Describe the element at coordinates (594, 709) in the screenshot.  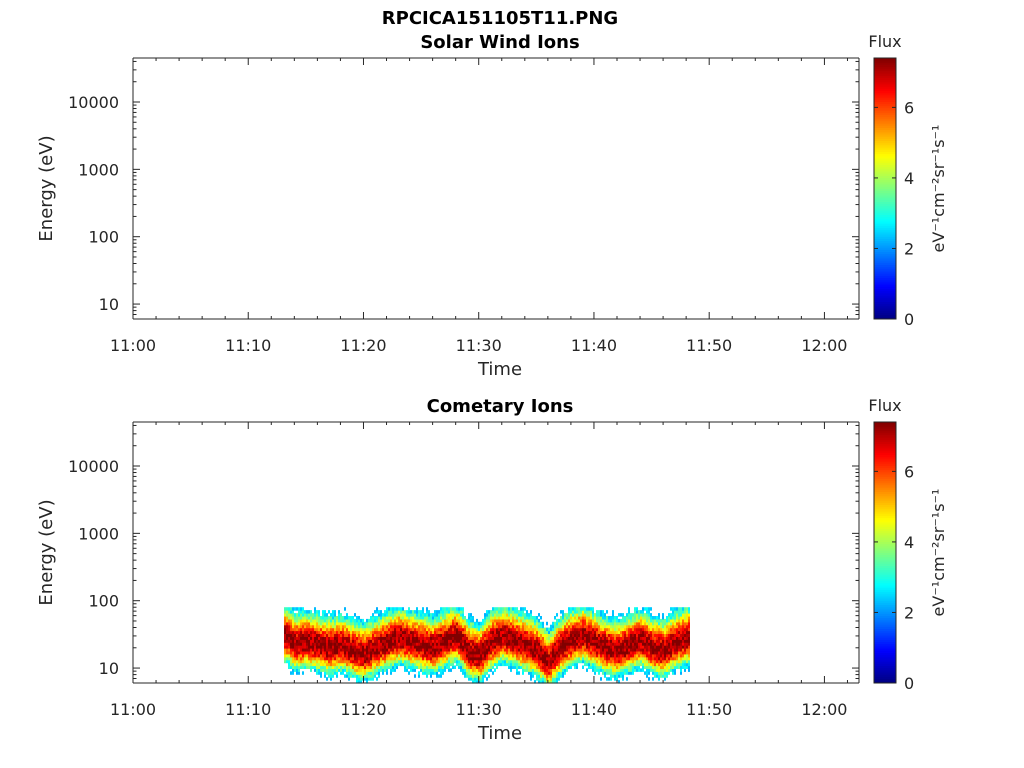
I see `x-tick-label: 11:40` at that location.